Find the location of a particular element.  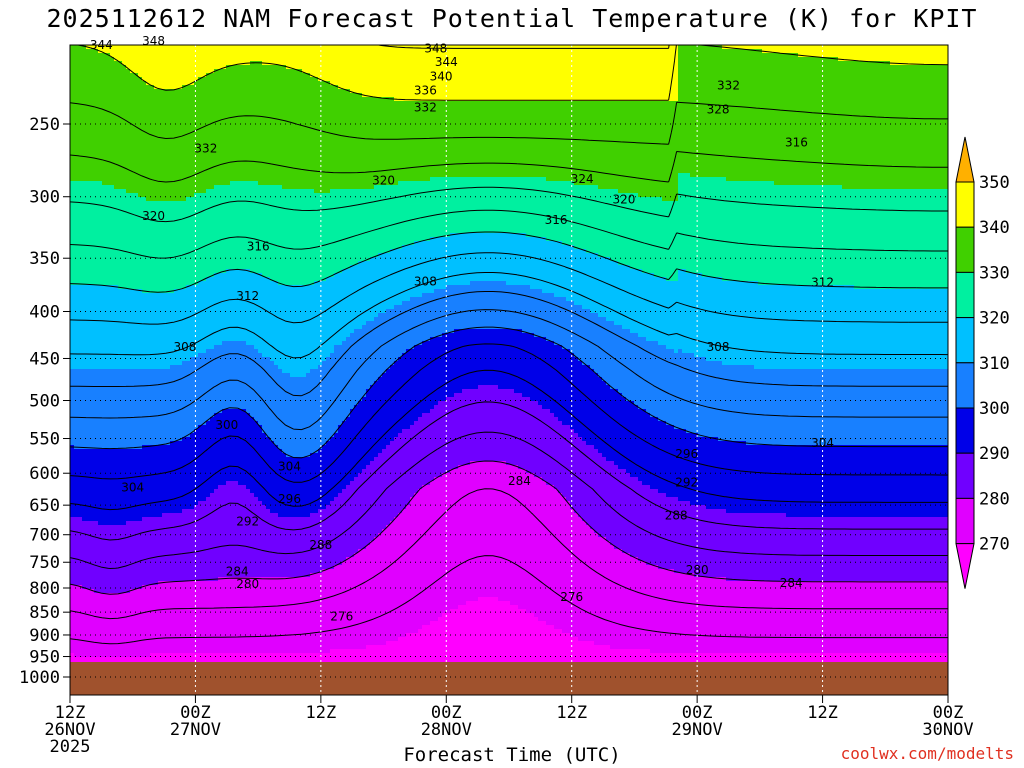

y-tick-label: 450 is located at coordinates (44, 359).